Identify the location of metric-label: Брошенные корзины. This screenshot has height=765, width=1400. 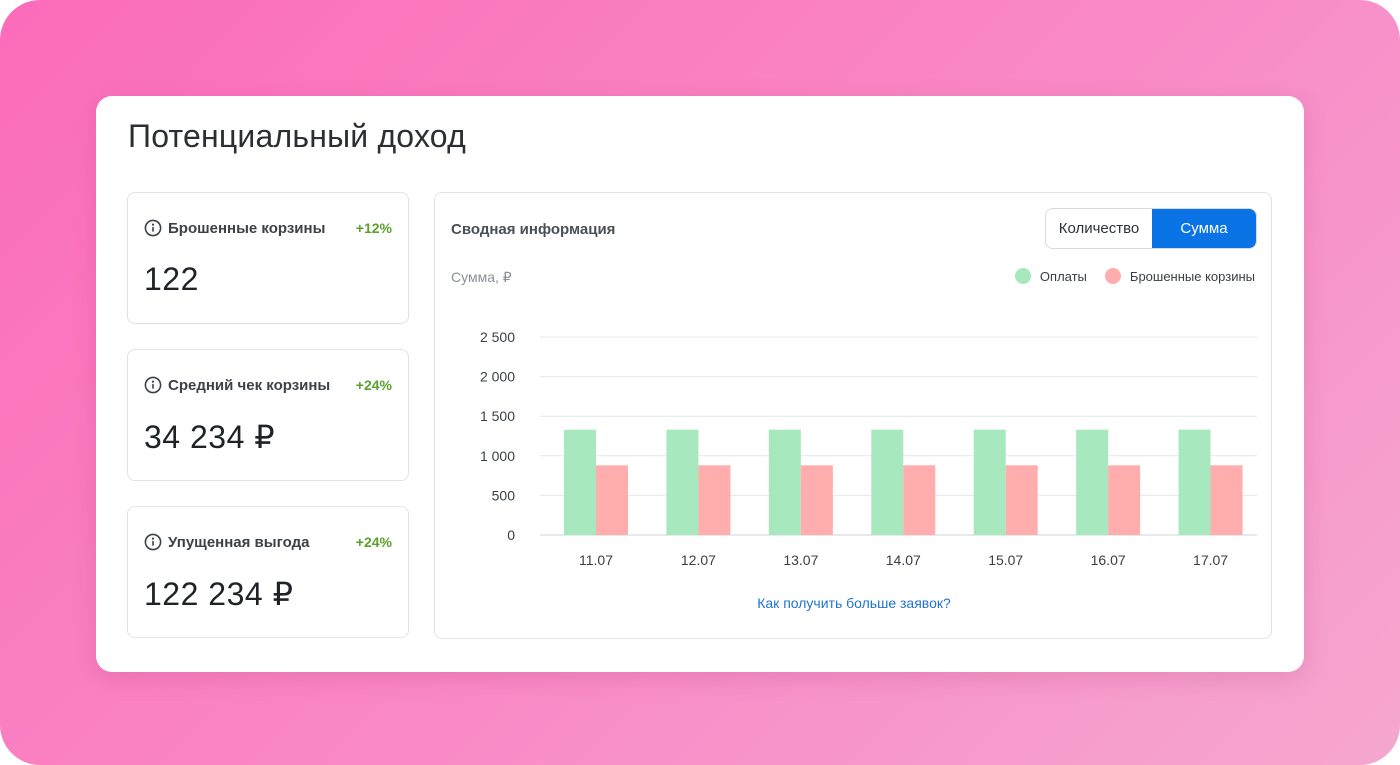
(247, 228).